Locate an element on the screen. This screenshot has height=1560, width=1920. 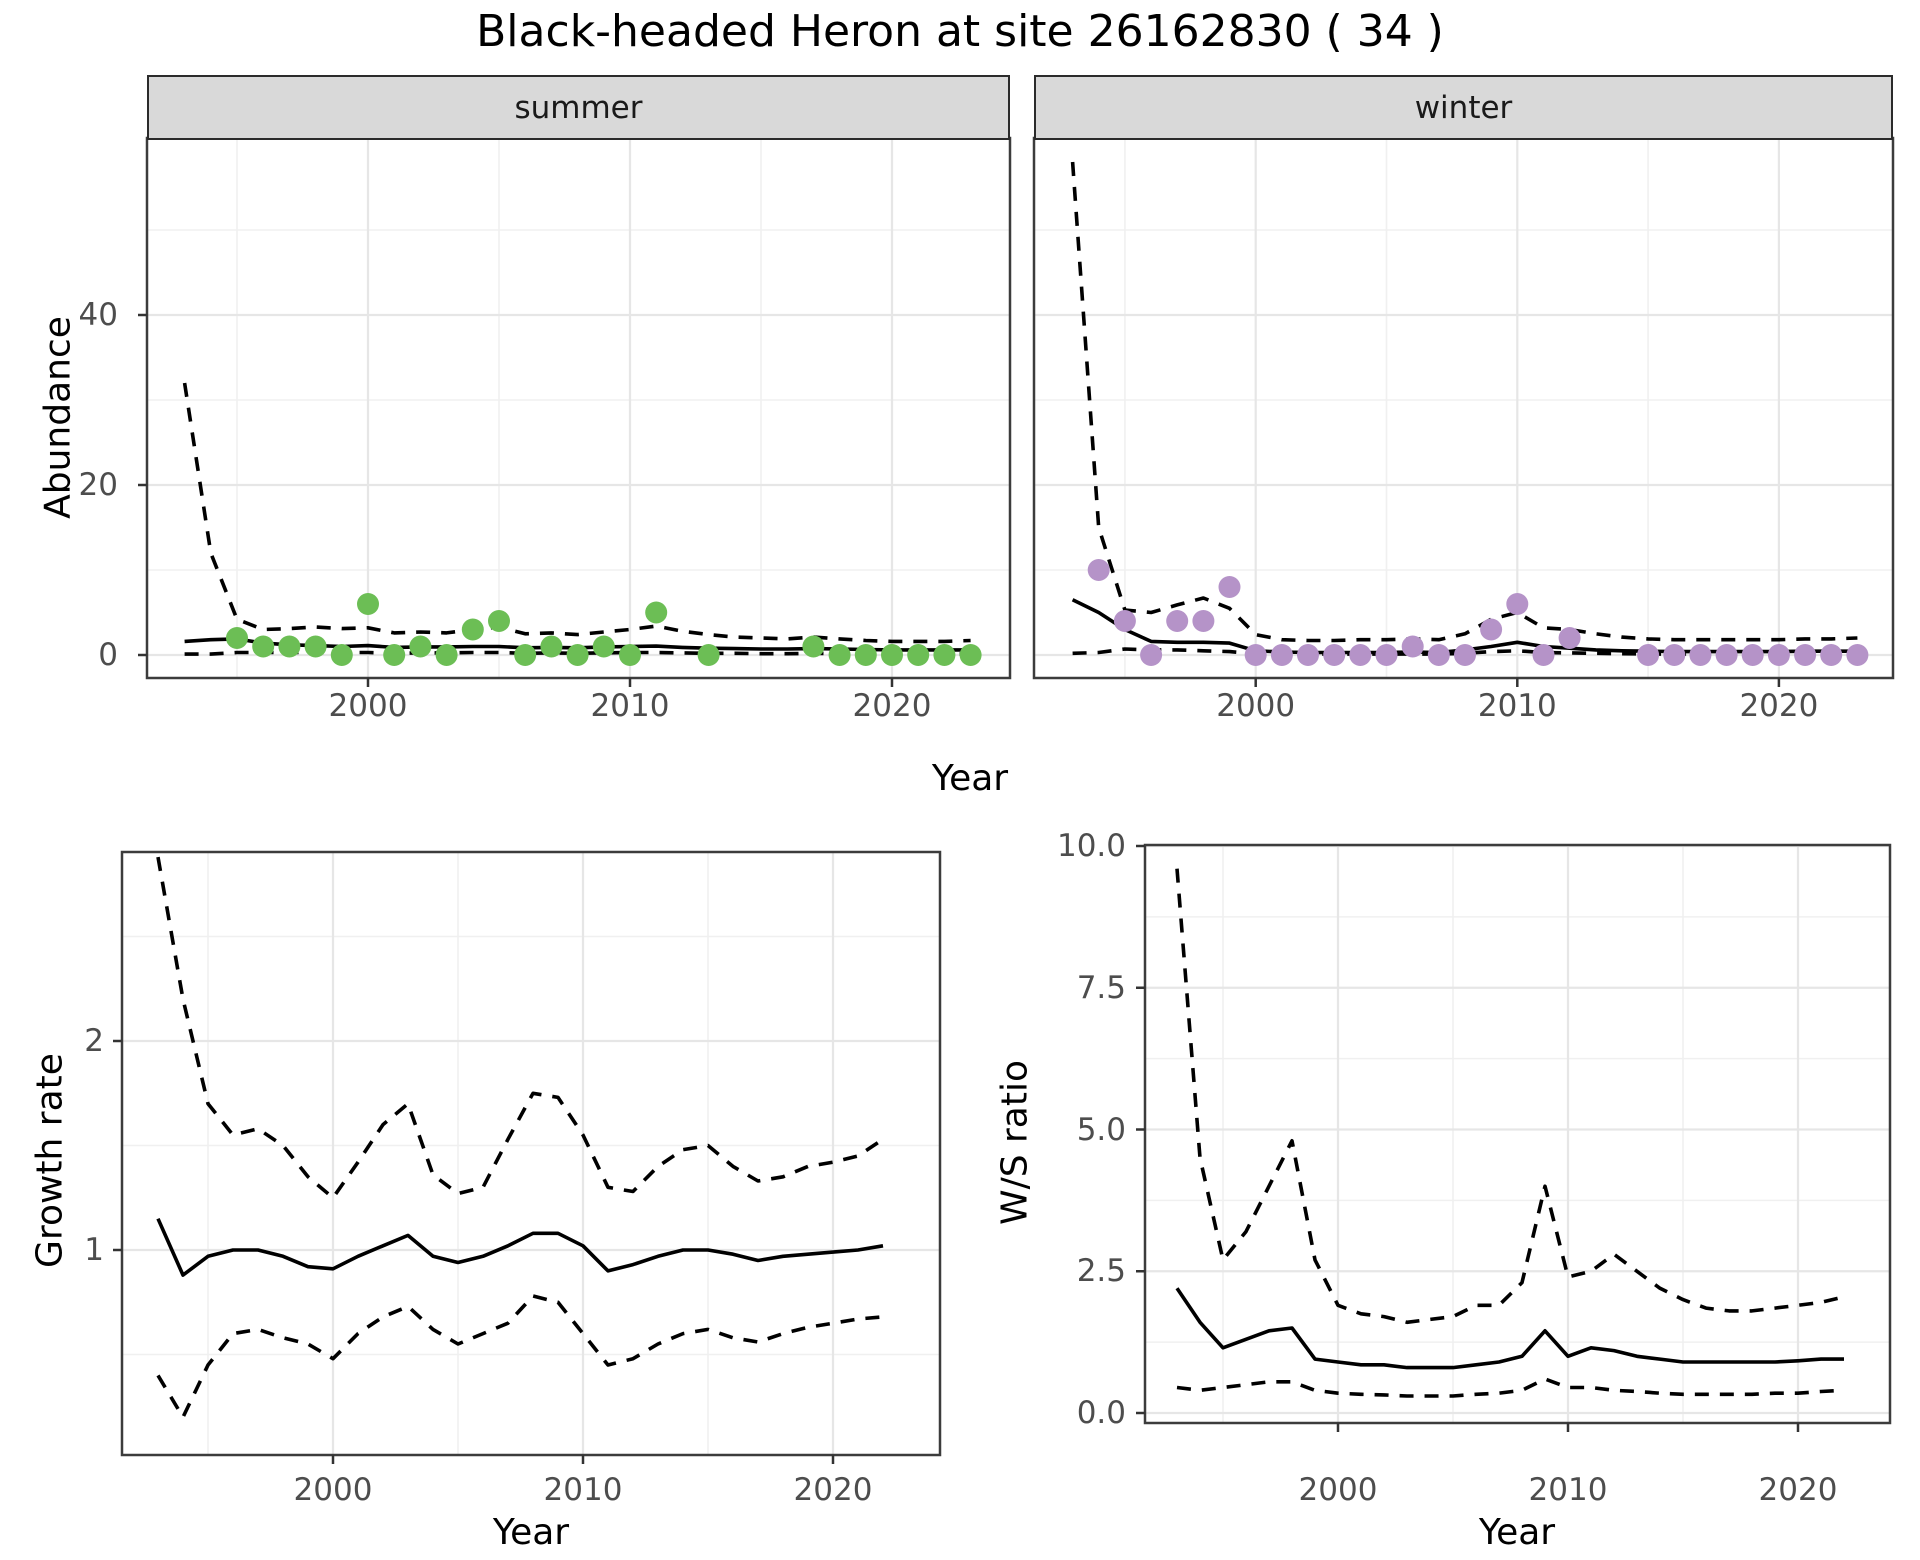
y-tick-label: 7.5 is located at coordinates (1101, 987).